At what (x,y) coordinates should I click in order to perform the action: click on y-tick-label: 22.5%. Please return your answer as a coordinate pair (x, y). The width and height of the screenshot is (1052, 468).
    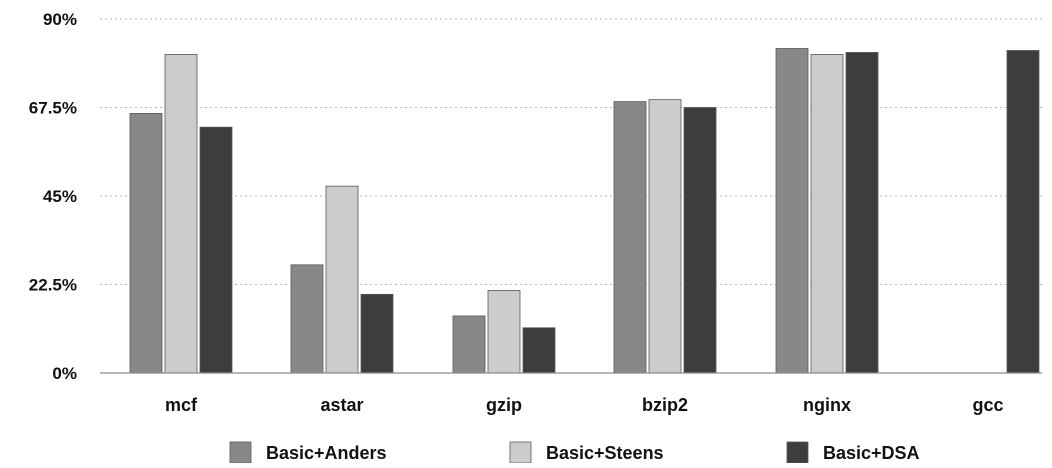
    Looking at the image, I should click on (53, 285).